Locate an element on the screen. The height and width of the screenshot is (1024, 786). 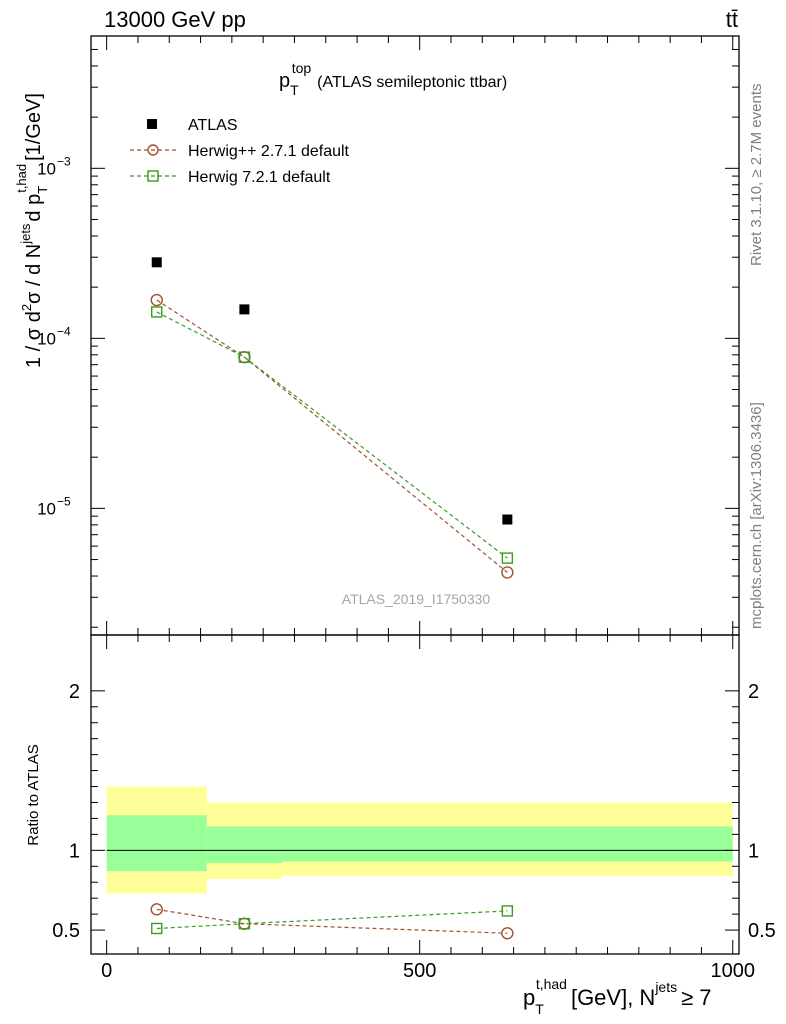
legend-label-herwigpp: Herwig++ 2.7.1 default is located at coordinates (269, 151).